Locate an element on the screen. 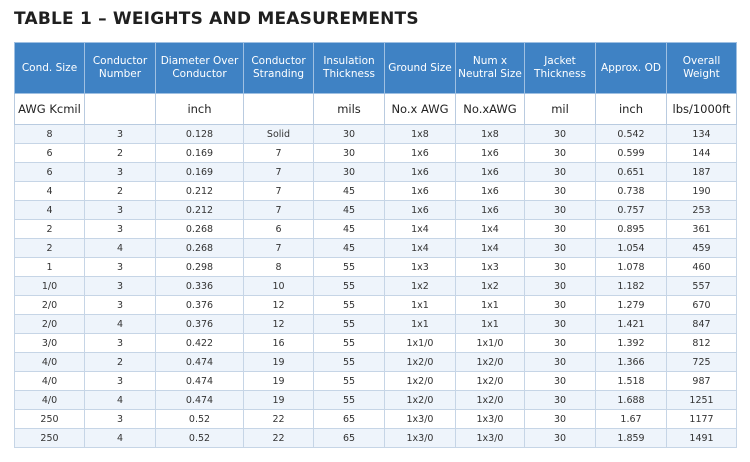 This screenshot has height=462, width=750. data-cell: 1x8 is located at coordinates (490, 134).